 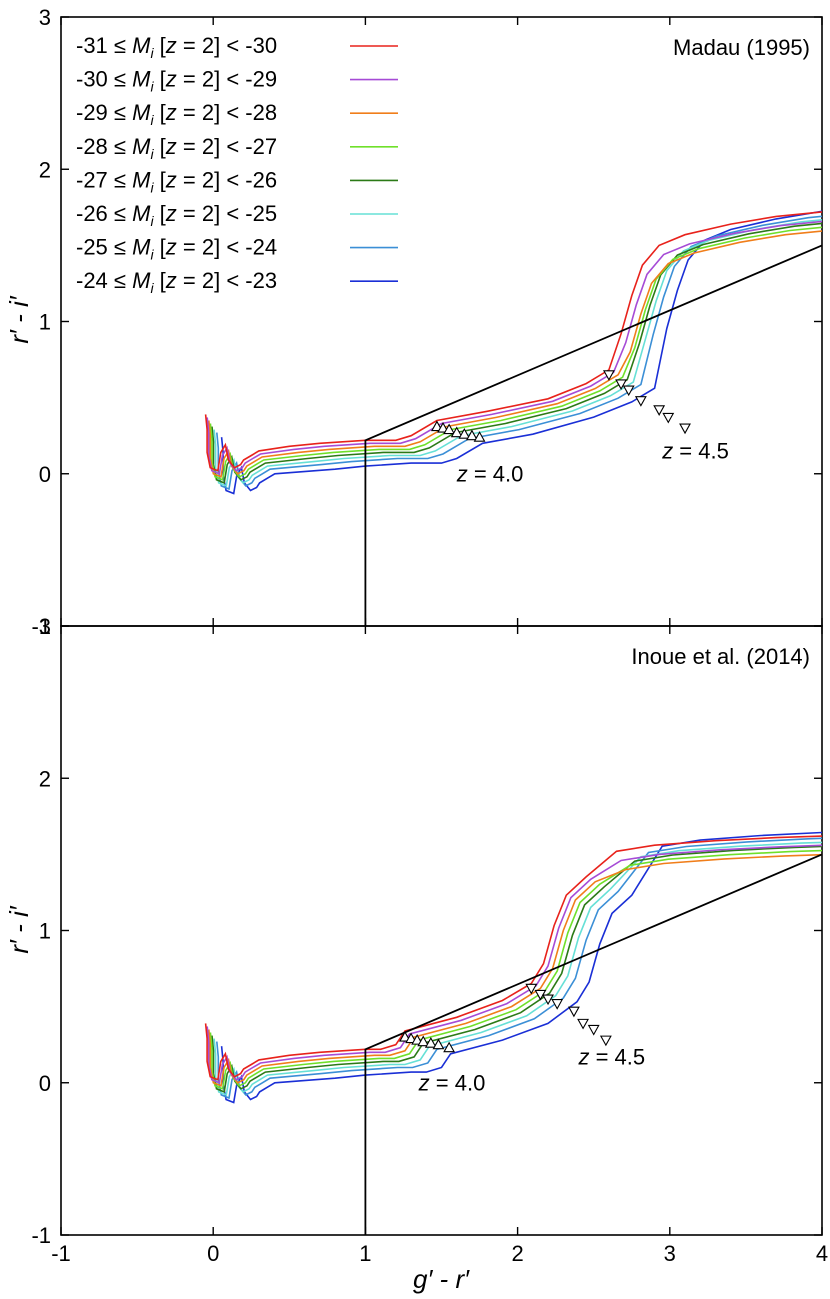 I want to click on x-tick-label: 0, so click(x=213, y=1253).